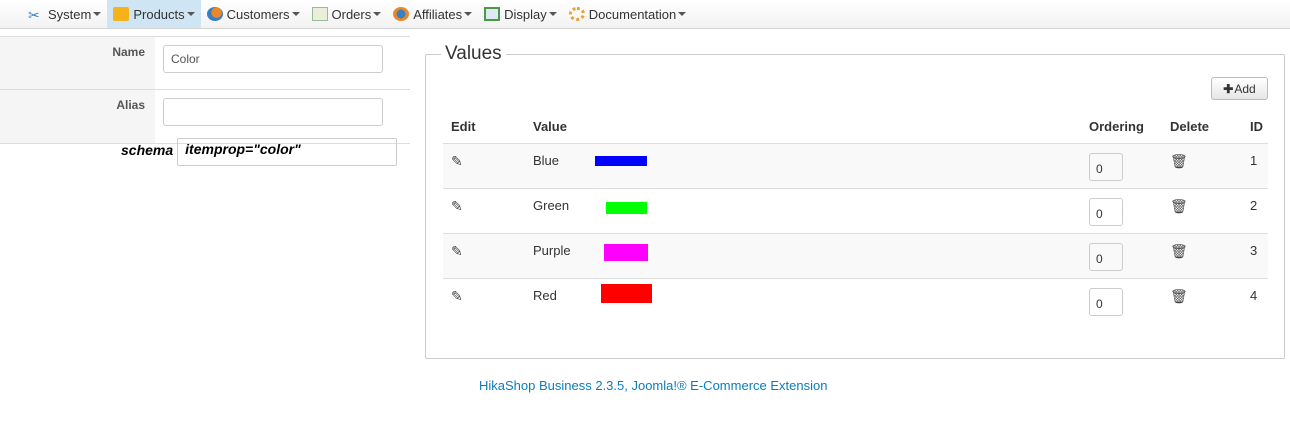 This screenshot has height=430, width=1290. I want to click on value-id: 1, so click(1254, 160).